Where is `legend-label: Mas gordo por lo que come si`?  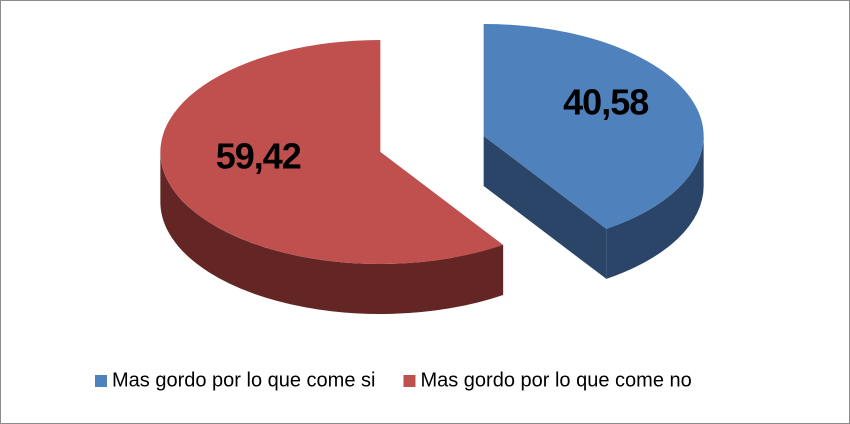
legend-label: Mas gordo por lo que come si is located at coordinates (243, 380).